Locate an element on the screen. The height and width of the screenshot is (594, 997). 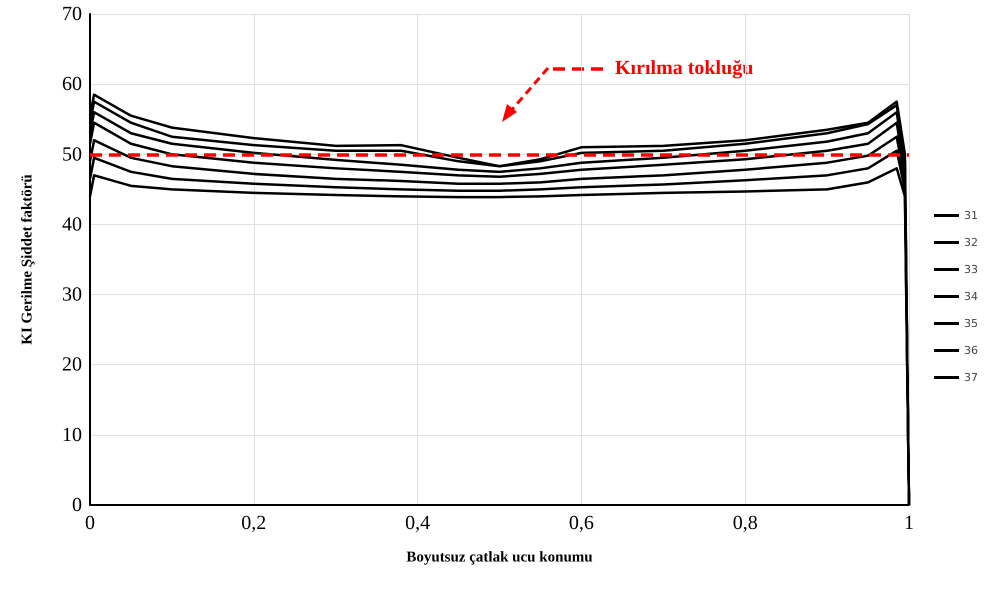
legend-label: 36 is located at coordinates (971, 350).